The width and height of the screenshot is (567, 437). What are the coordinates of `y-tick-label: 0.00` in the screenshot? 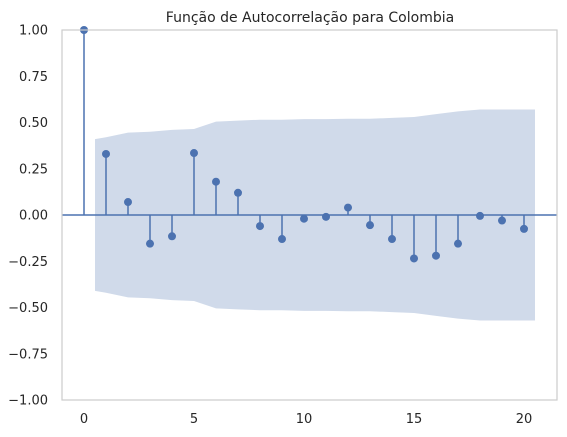 It's located at (33, 216).